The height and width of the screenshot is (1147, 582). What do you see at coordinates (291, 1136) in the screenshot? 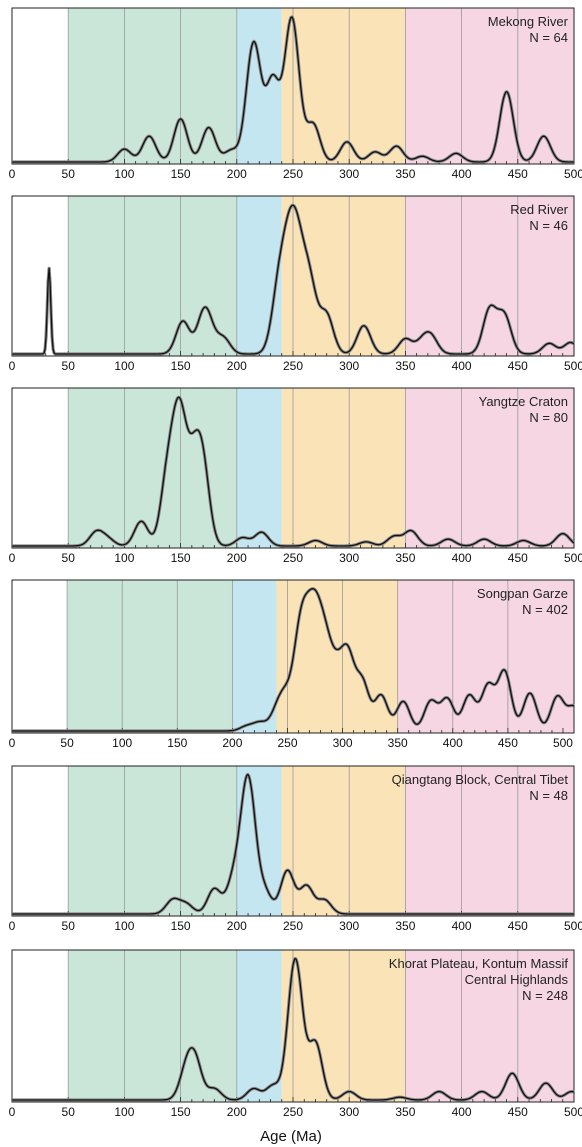
I see `x-axis-title: Age (Ma)` at bounding box center [291, 1136].